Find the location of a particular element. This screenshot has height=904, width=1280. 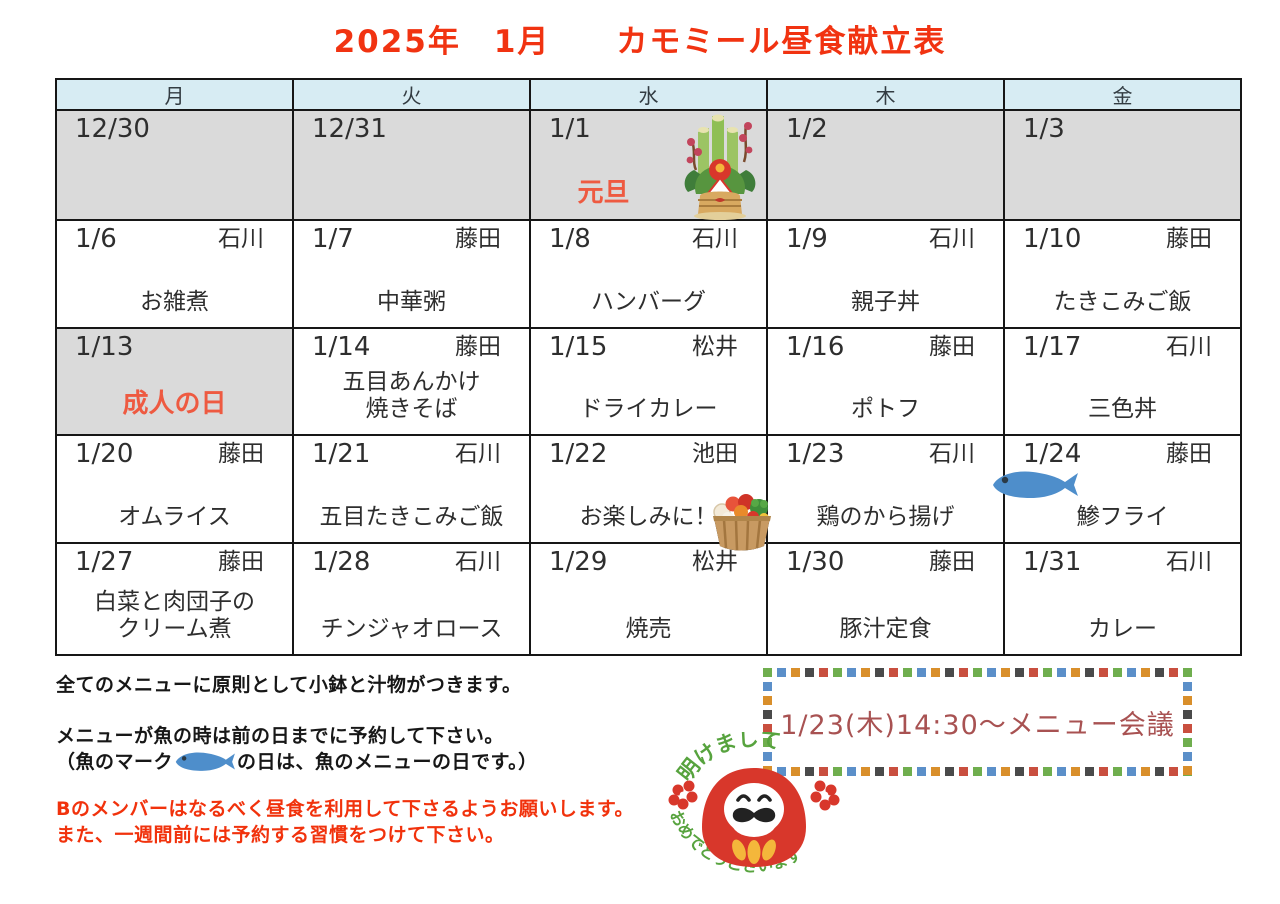

meeting-box-border-right is located at coordinates (1187, 722).